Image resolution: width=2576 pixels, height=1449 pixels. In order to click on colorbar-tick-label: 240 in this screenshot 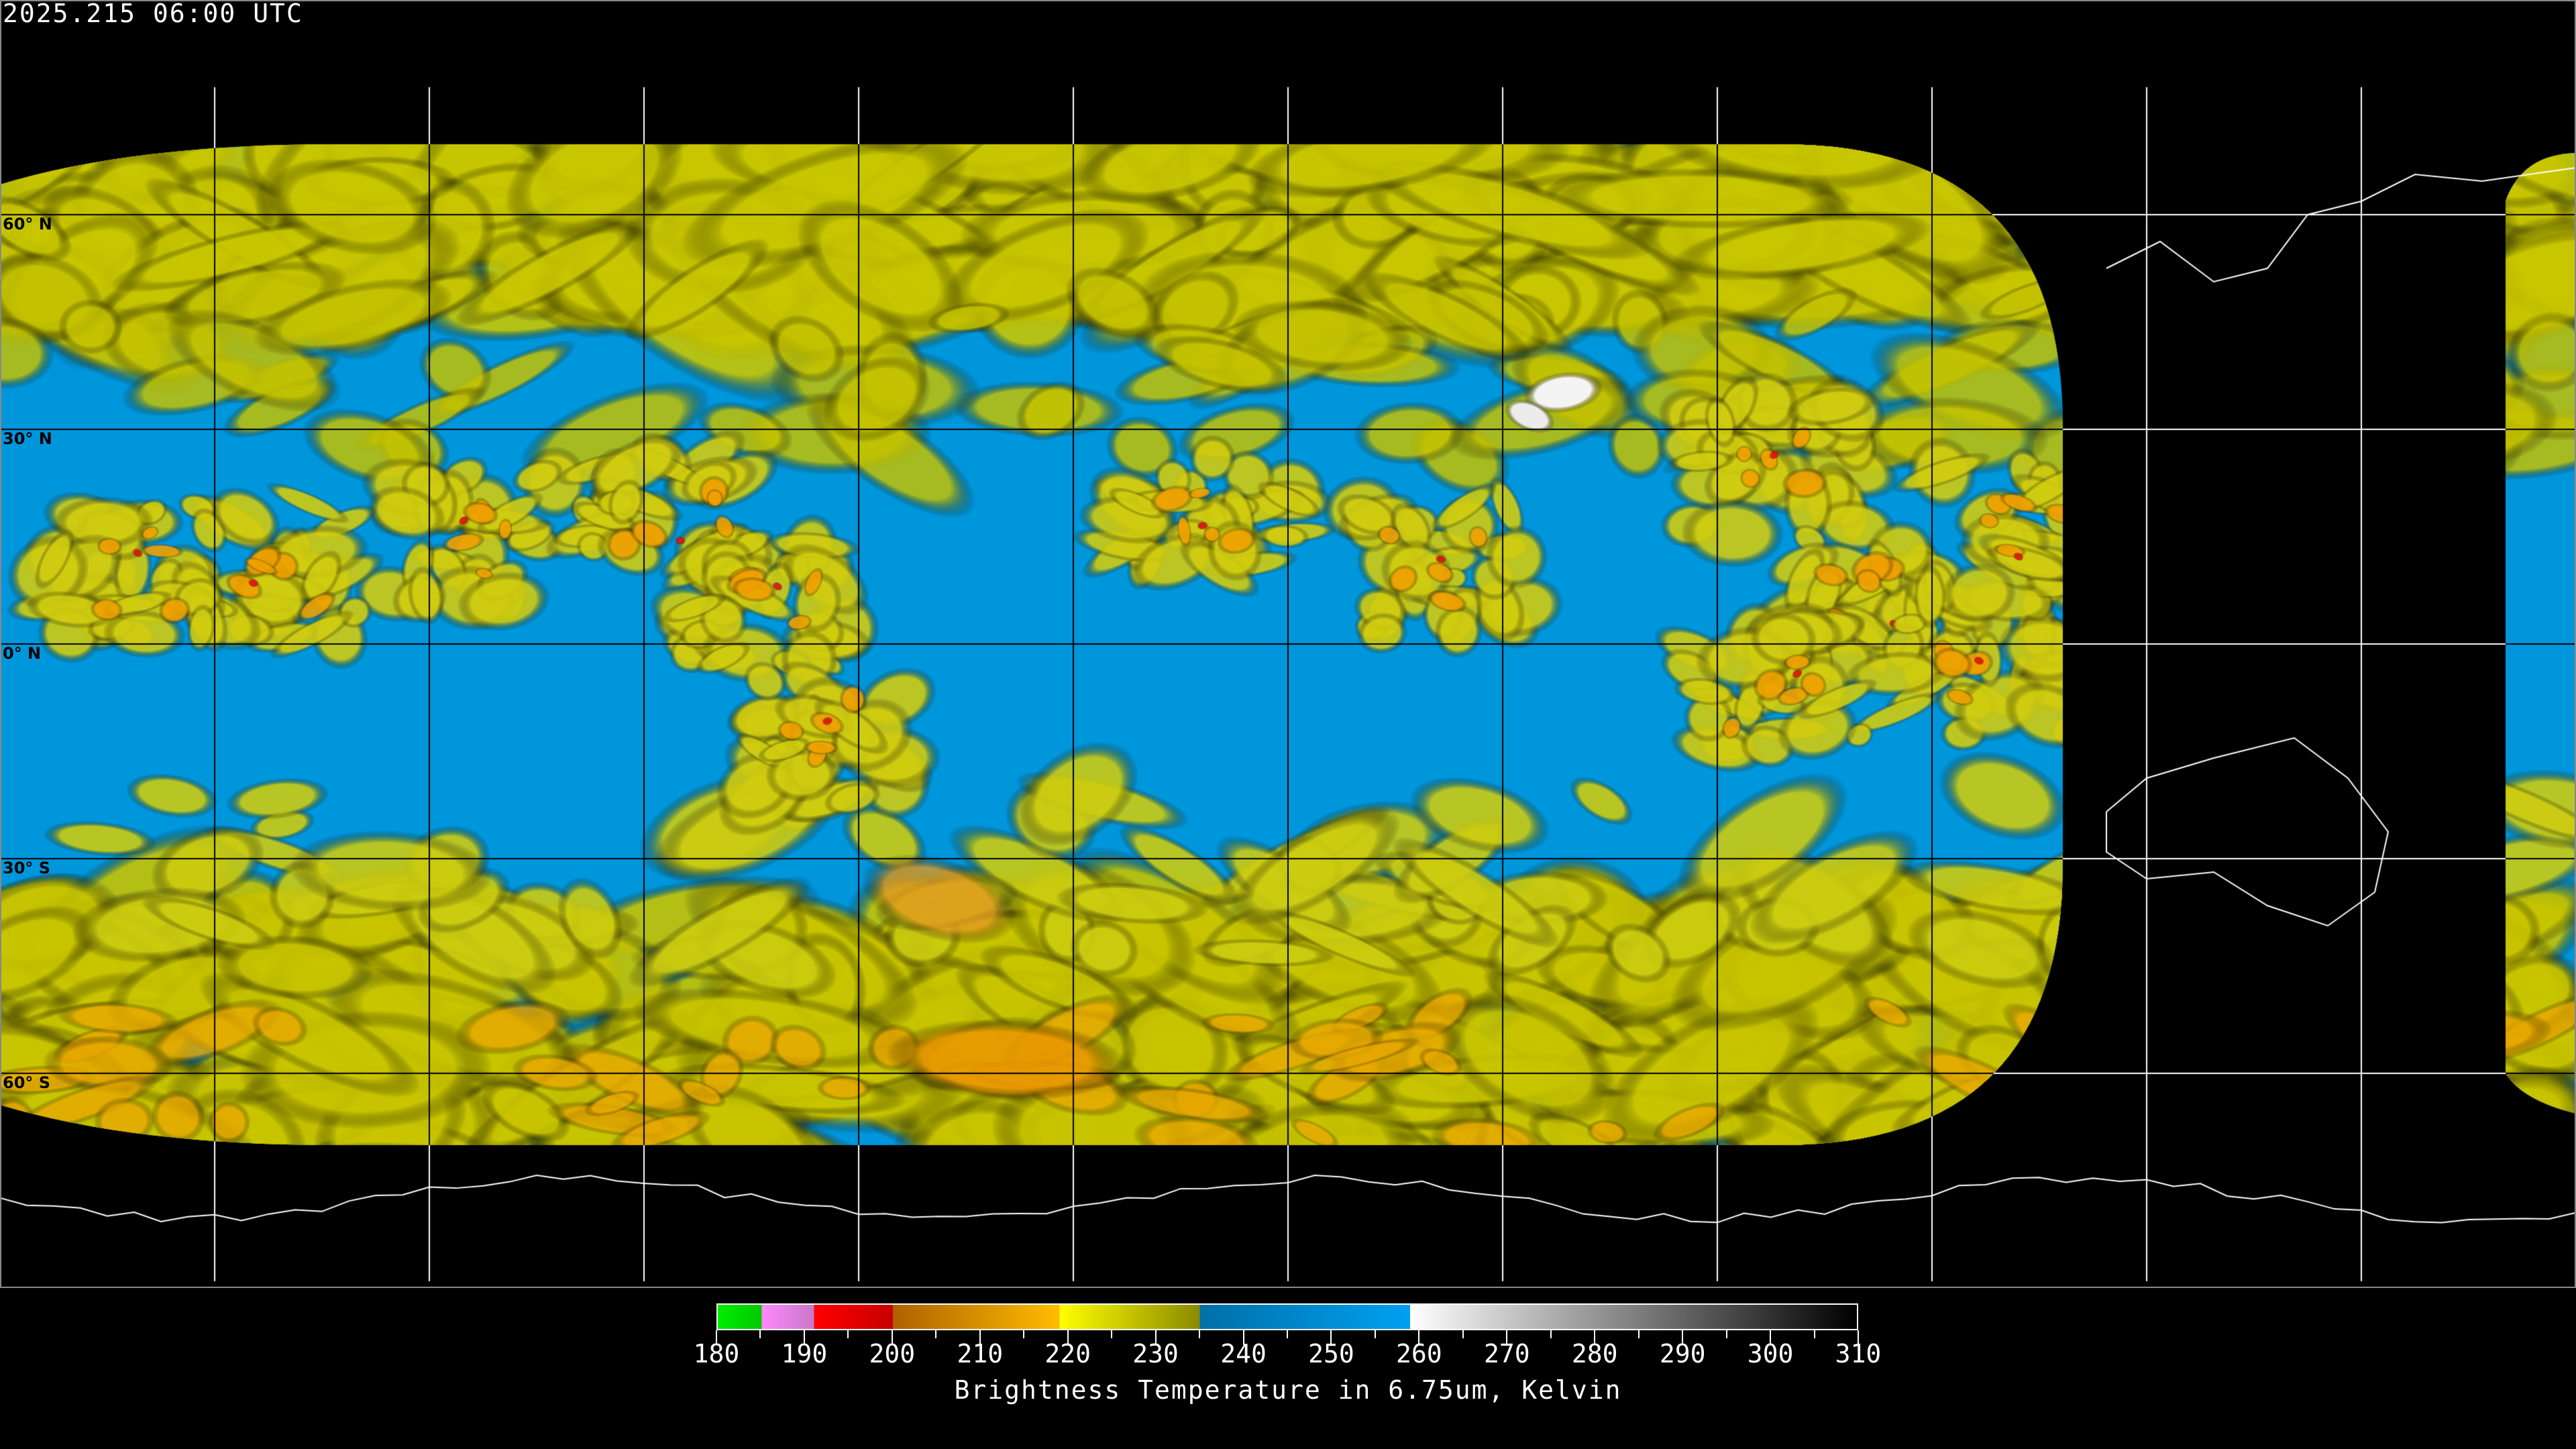, I will do `click(1243, 1353)`.